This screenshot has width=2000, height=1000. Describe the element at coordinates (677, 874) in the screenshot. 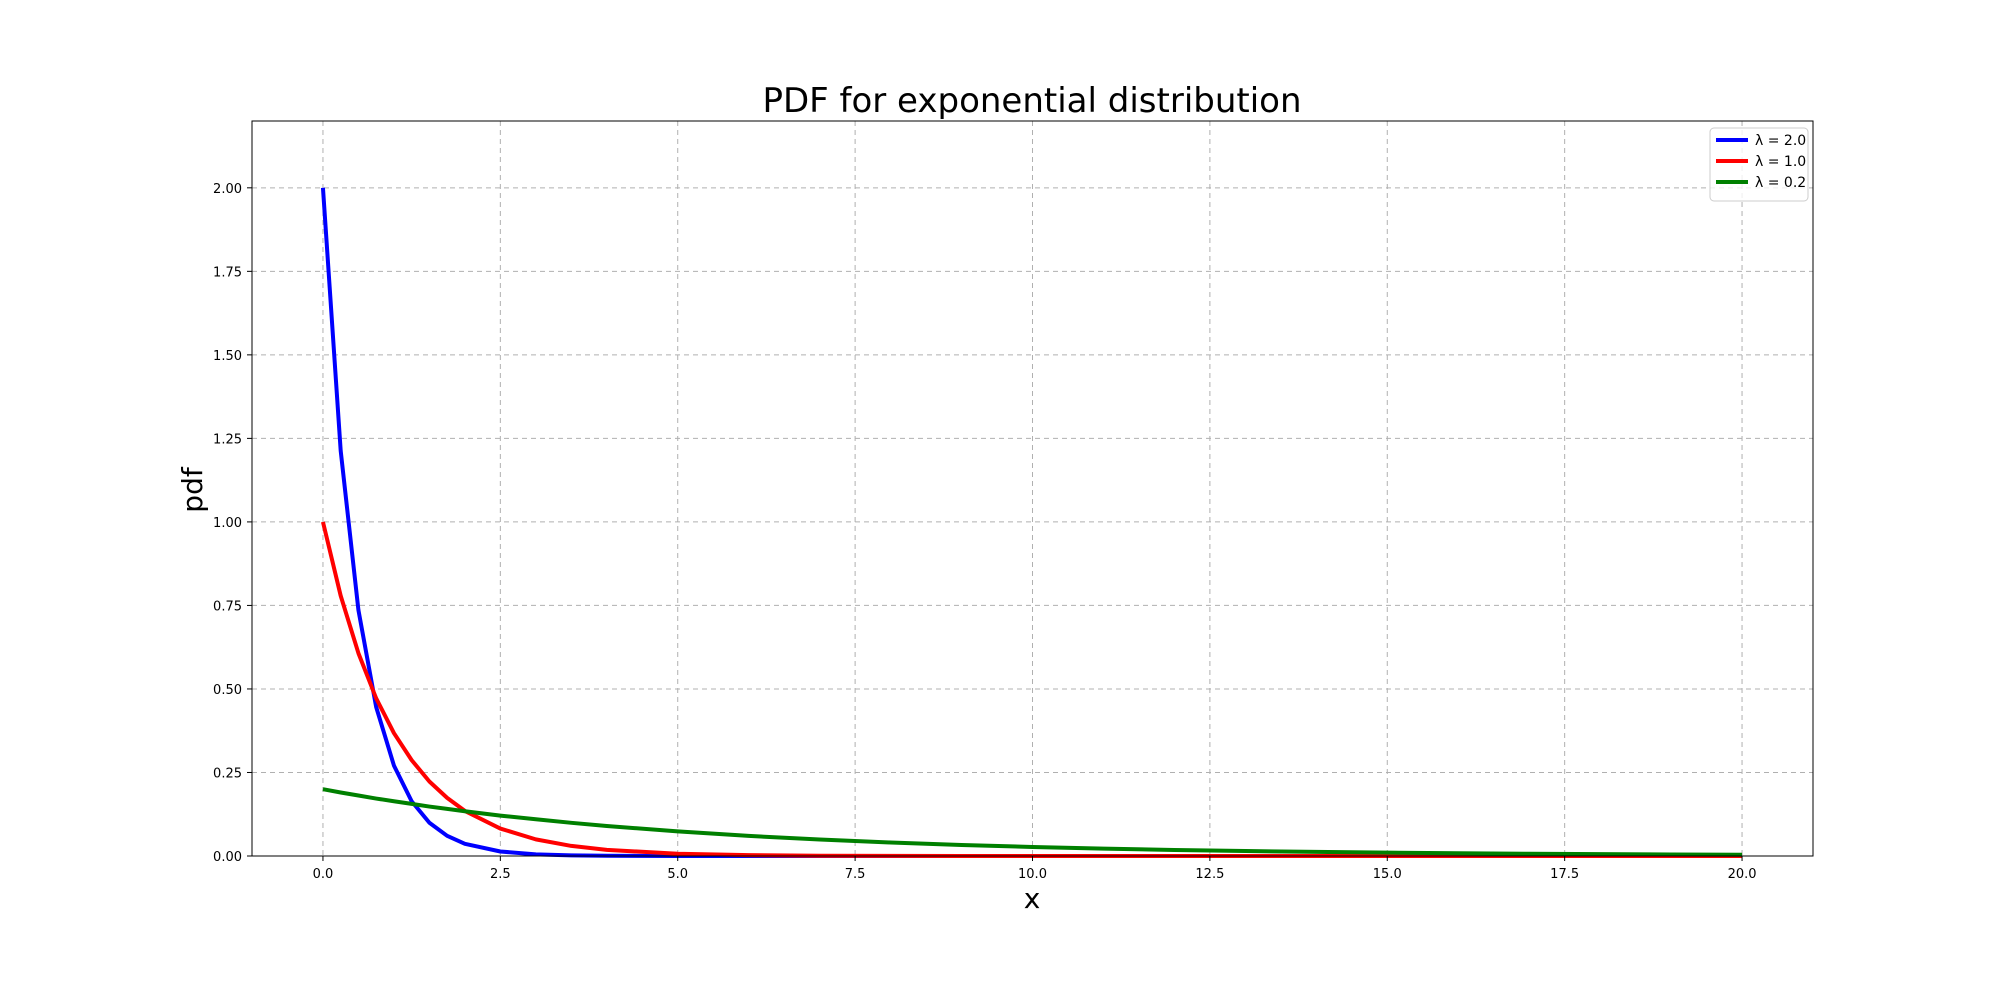

I see `x-tick-label: 5.0` at that location.